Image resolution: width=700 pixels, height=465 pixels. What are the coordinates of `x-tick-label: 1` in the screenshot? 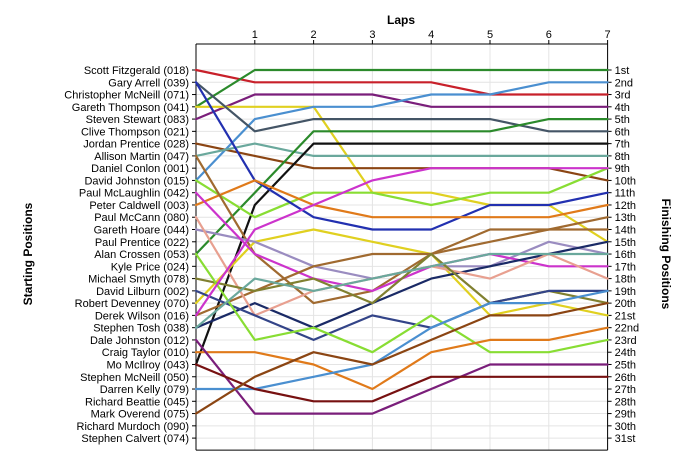 It's located at (255, 35).